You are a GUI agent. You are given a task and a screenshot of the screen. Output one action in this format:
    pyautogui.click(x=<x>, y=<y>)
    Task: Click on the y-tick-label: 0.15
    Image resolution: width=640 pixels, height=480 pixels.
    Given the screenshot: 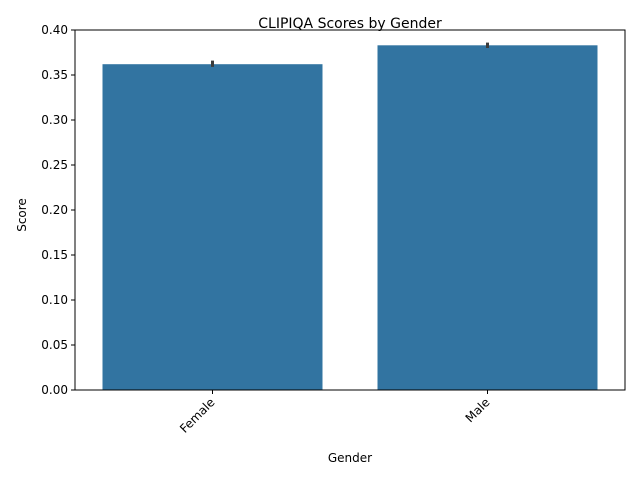 What is the action you would take?
    pyautogui.click(x=54, y=255)
    